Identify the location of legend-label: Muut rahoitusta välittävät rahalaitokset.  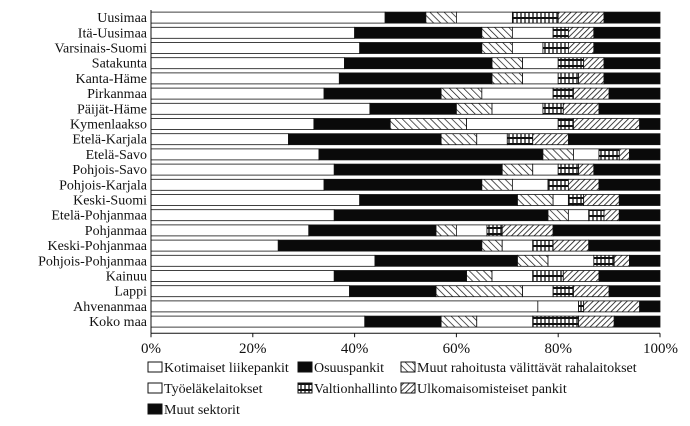
(527, 368).